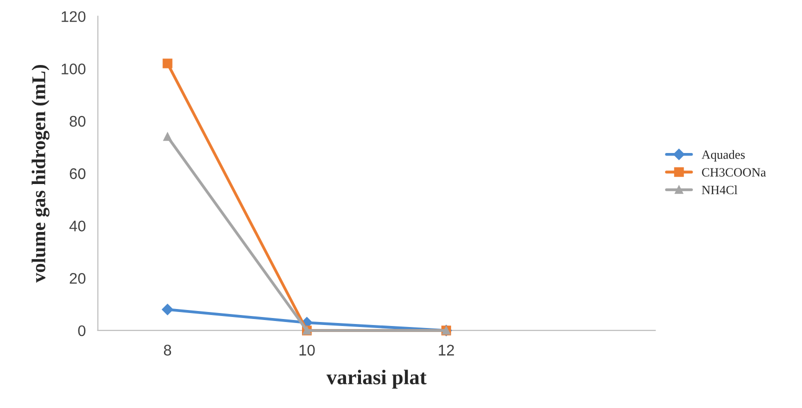 The image size is (802, 408). Describe the element at coordinates (74, 69) in the screenshot. I see `y-tick-label: 100` at that location.